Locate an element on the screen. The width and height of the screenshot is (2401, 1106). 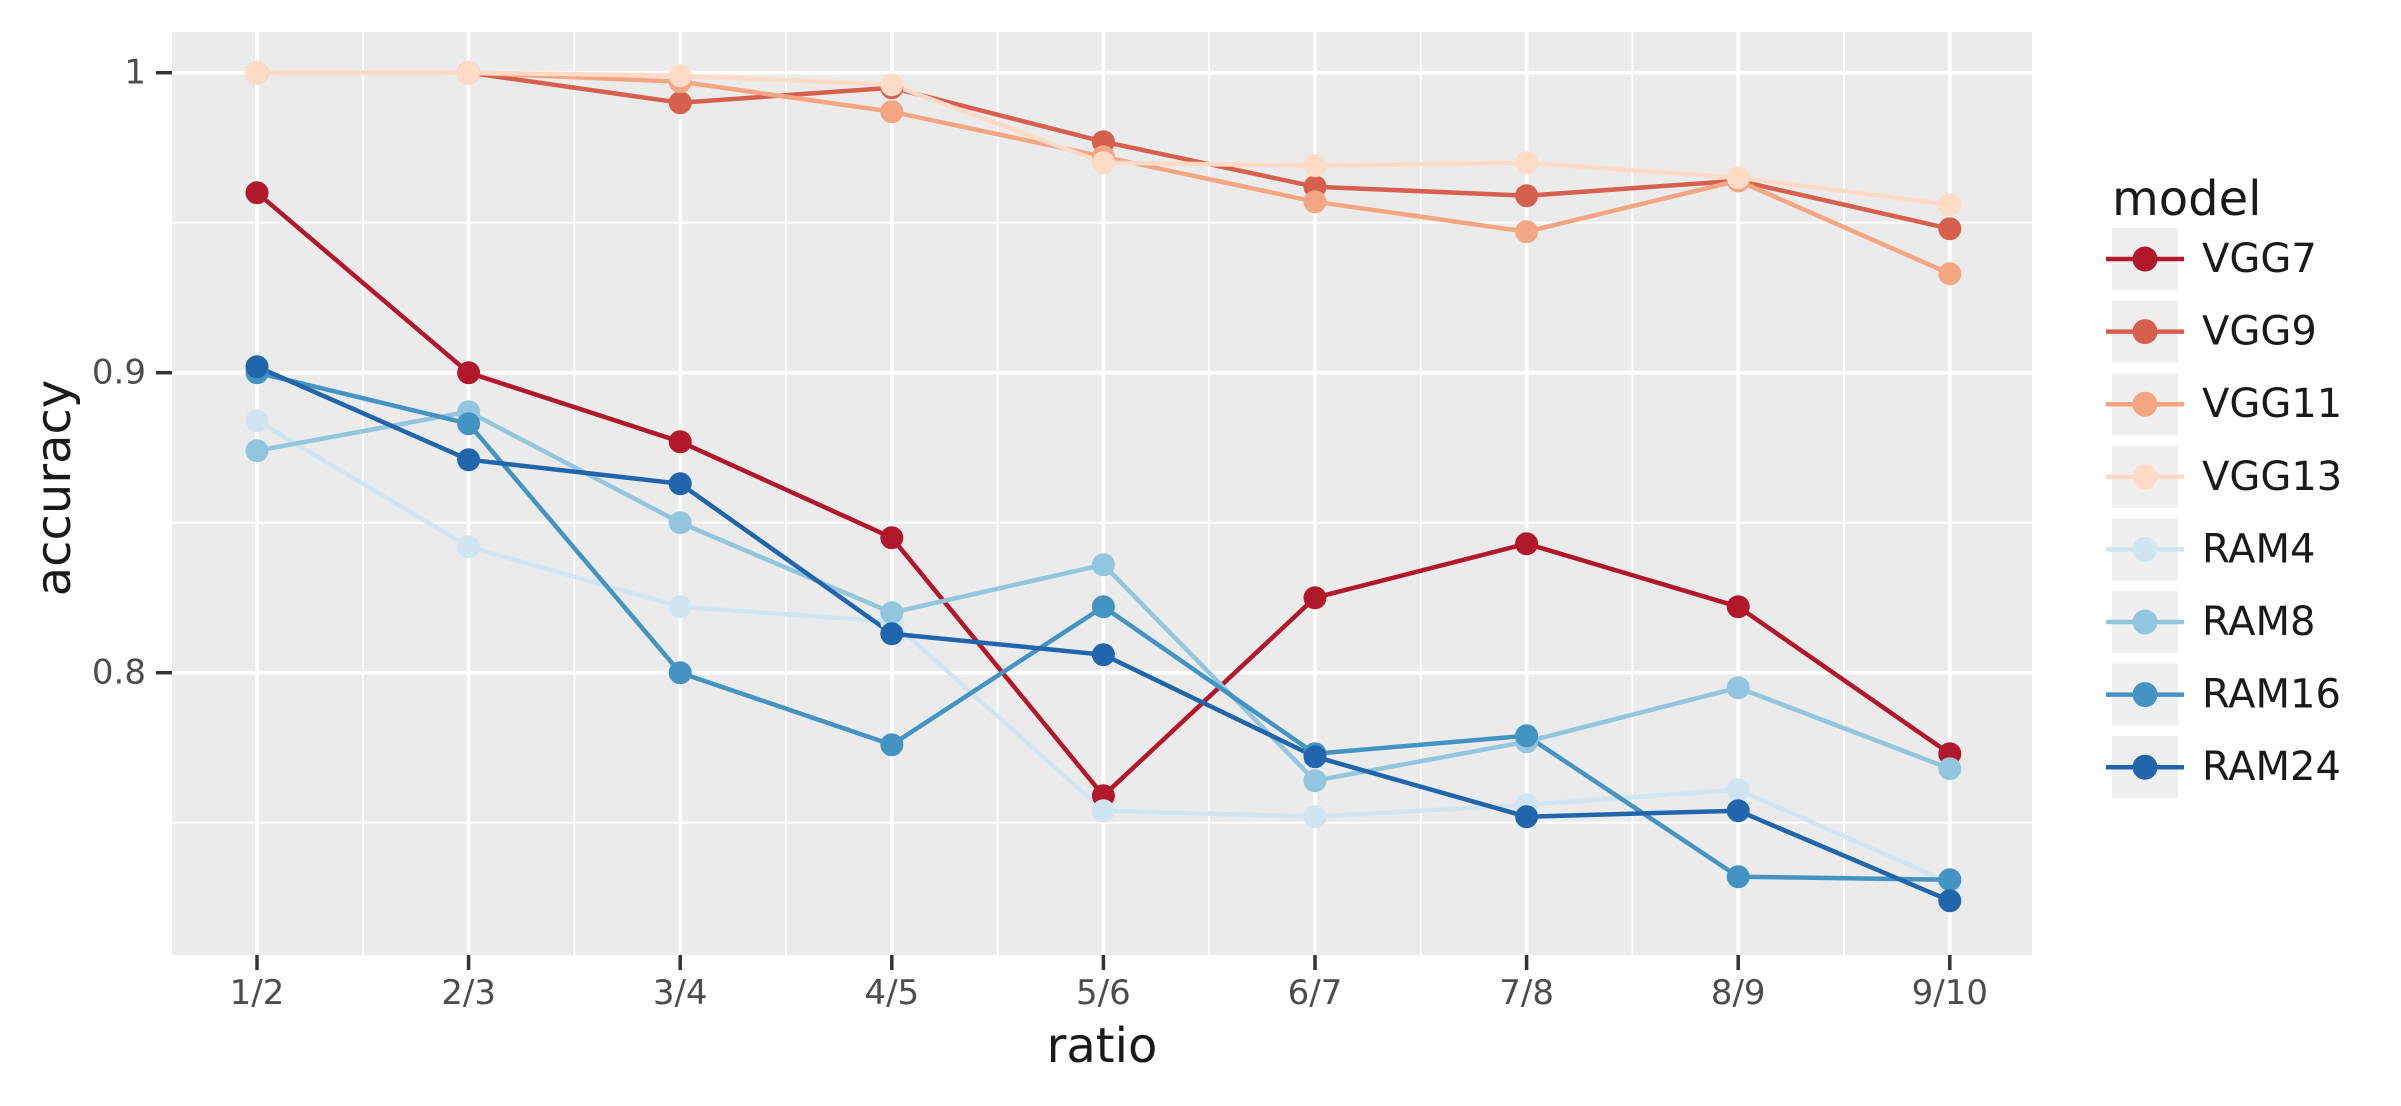
data-point-VGG11-9/10 is located at coordinates (1950, 274).